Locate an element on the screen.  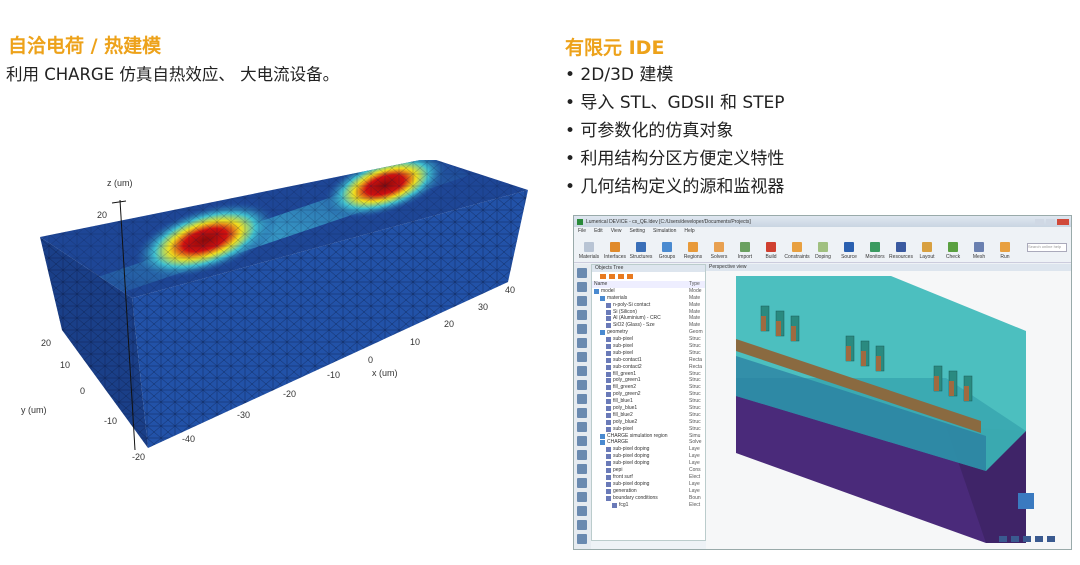
tree-item: n-poly-Si contact Mate is located at coordinates (648, 305).